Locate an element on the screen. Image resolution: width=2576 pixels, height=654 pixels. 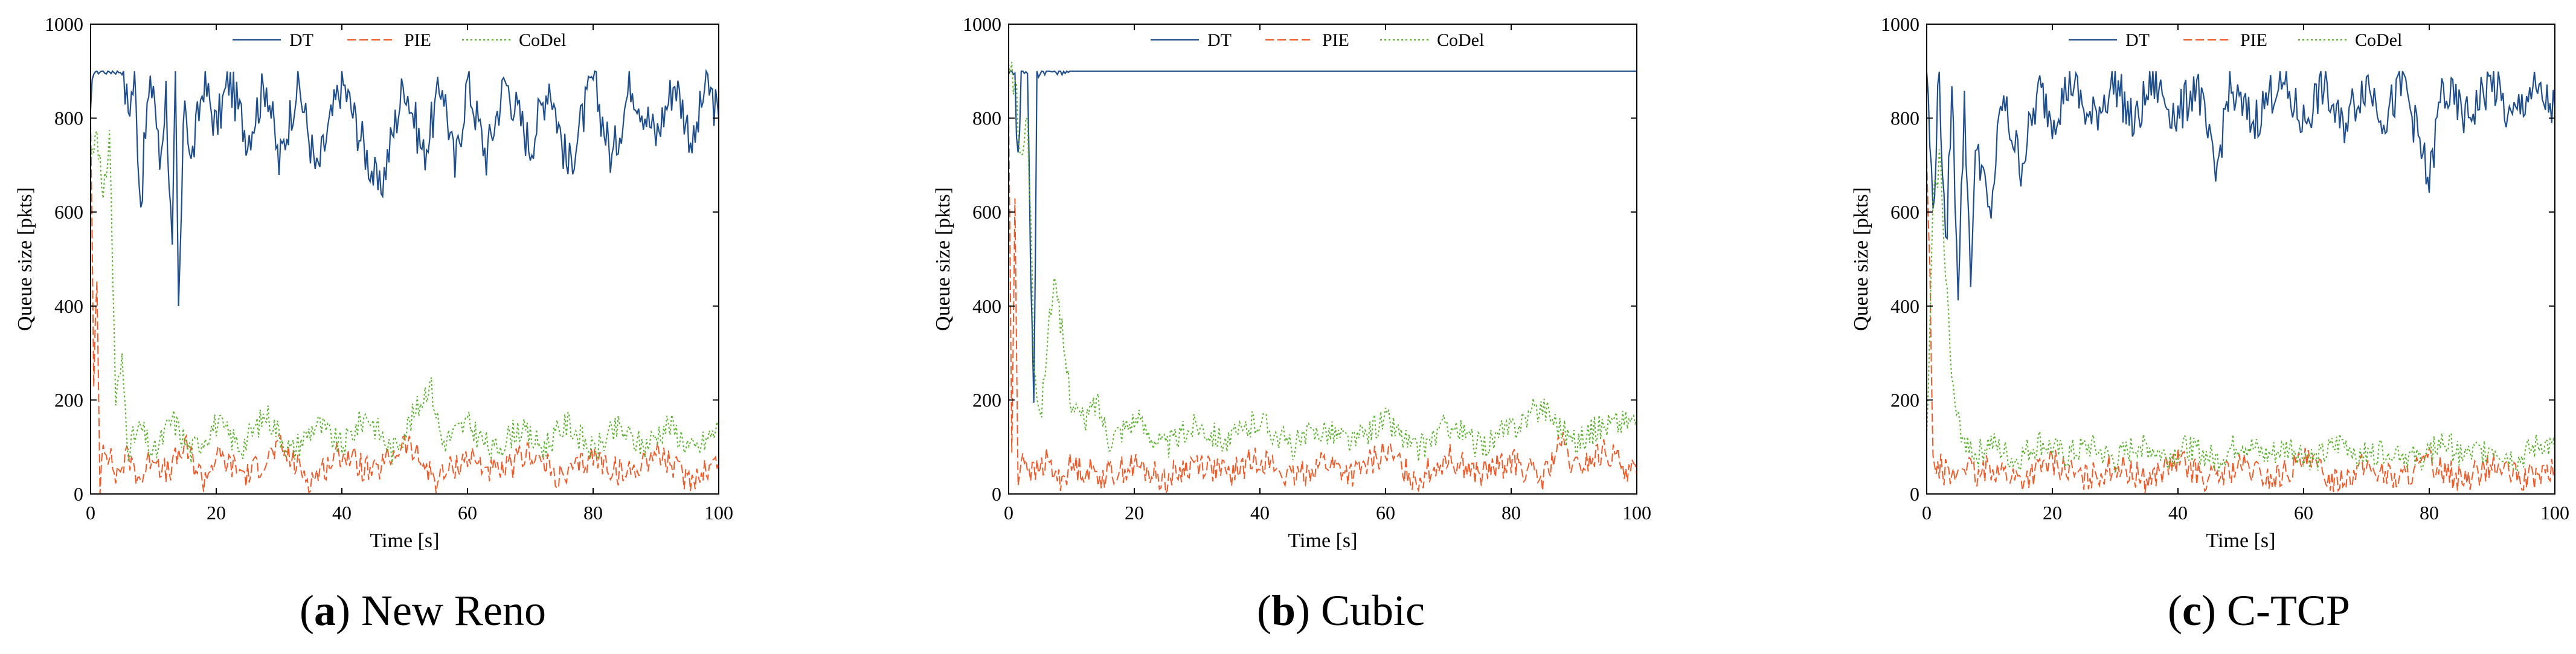
caption-a: (a) New Reno is located at coordinates (423, 610).